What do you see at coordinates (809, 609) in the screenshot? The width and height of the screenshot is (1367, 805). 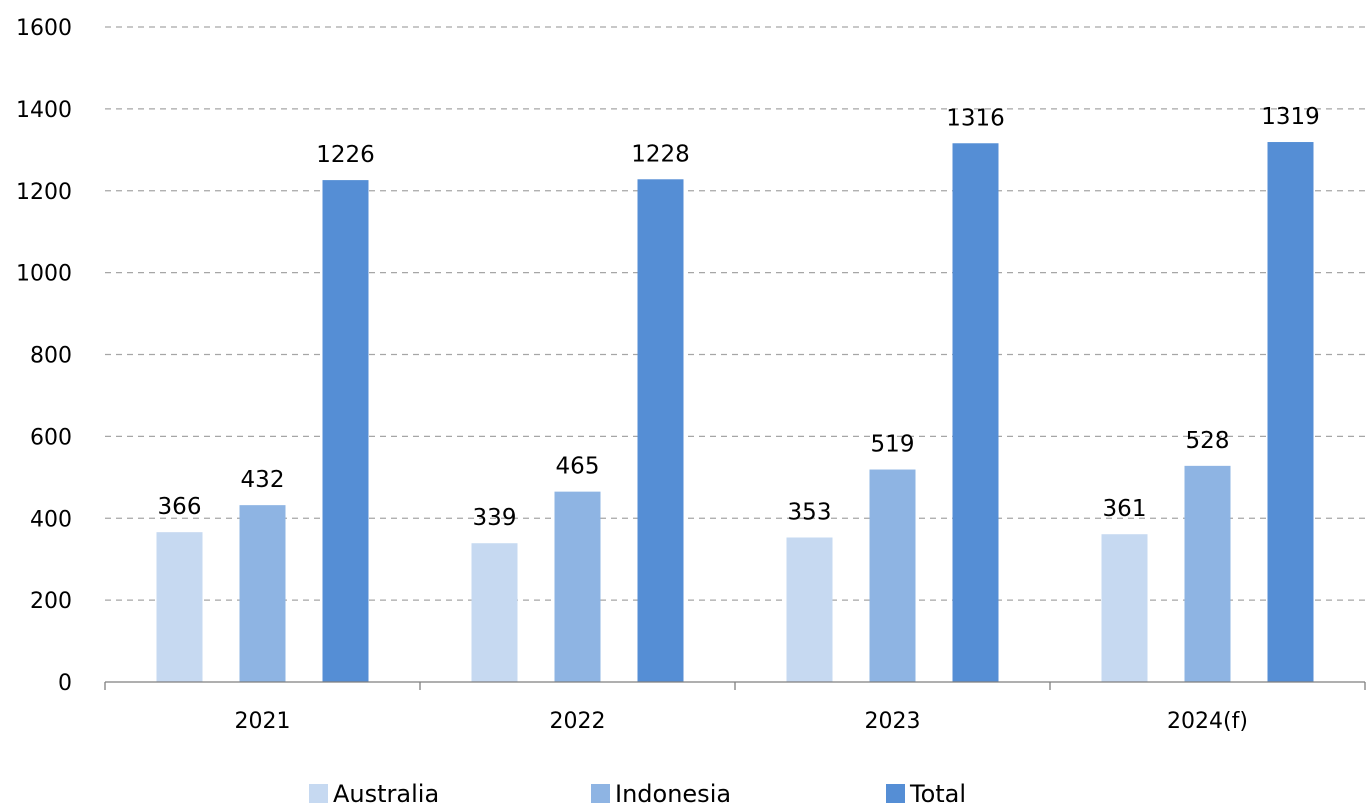 I see `bar-australia-2023` at bounding box center [809, 609].